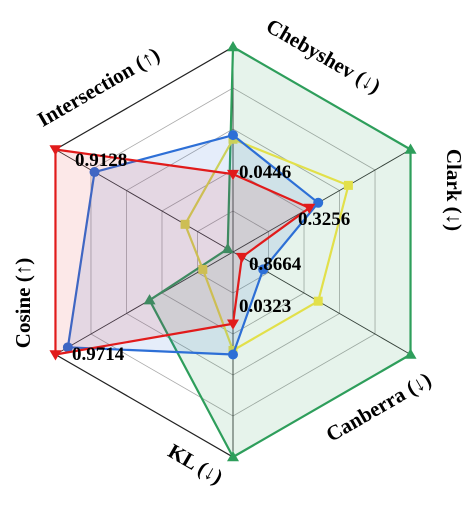 This screenshot has width=469, height=505. I want to click on axis-label-intersection: Intersection (↑), so click(98, 86).